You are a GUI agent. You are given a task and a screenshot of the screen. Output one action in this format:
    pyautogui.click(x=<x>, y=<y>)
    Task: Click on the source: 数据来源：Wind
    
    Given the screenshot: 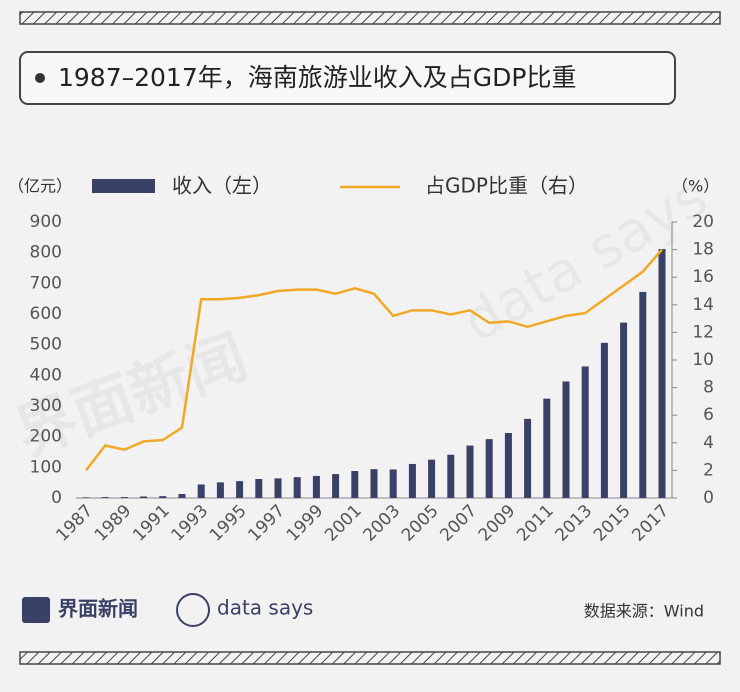 What is the action you would take?
    pyautogui.click(x=644, y=611)
    